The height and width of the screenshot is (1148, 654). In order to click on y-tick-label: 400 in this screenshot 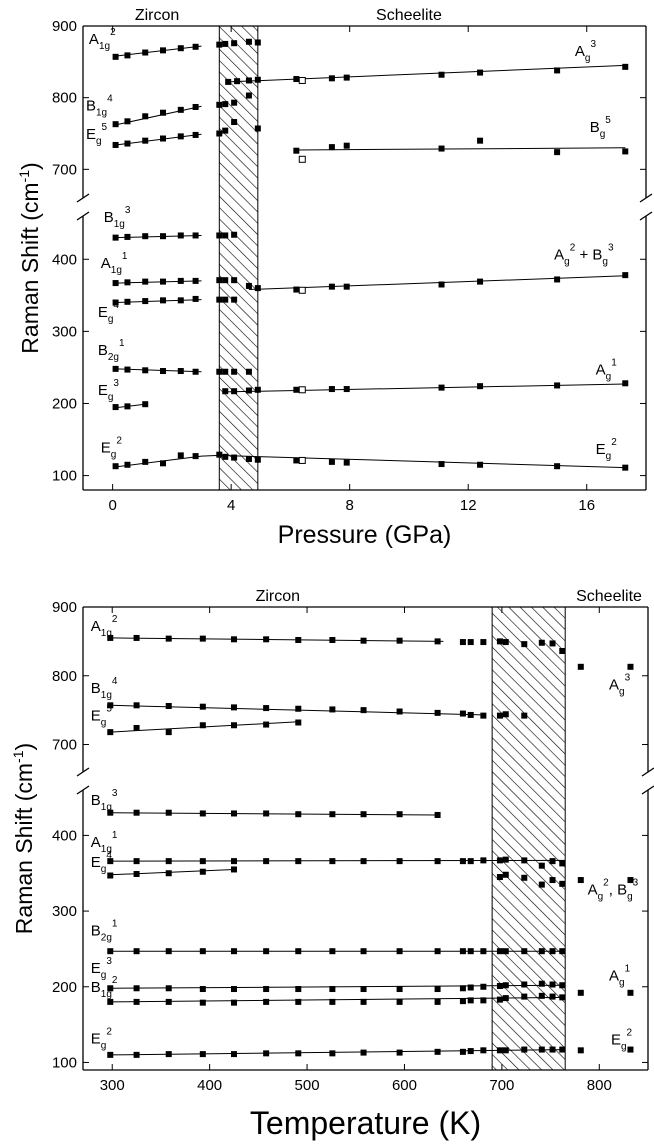, I will do `click(64, 835)`.